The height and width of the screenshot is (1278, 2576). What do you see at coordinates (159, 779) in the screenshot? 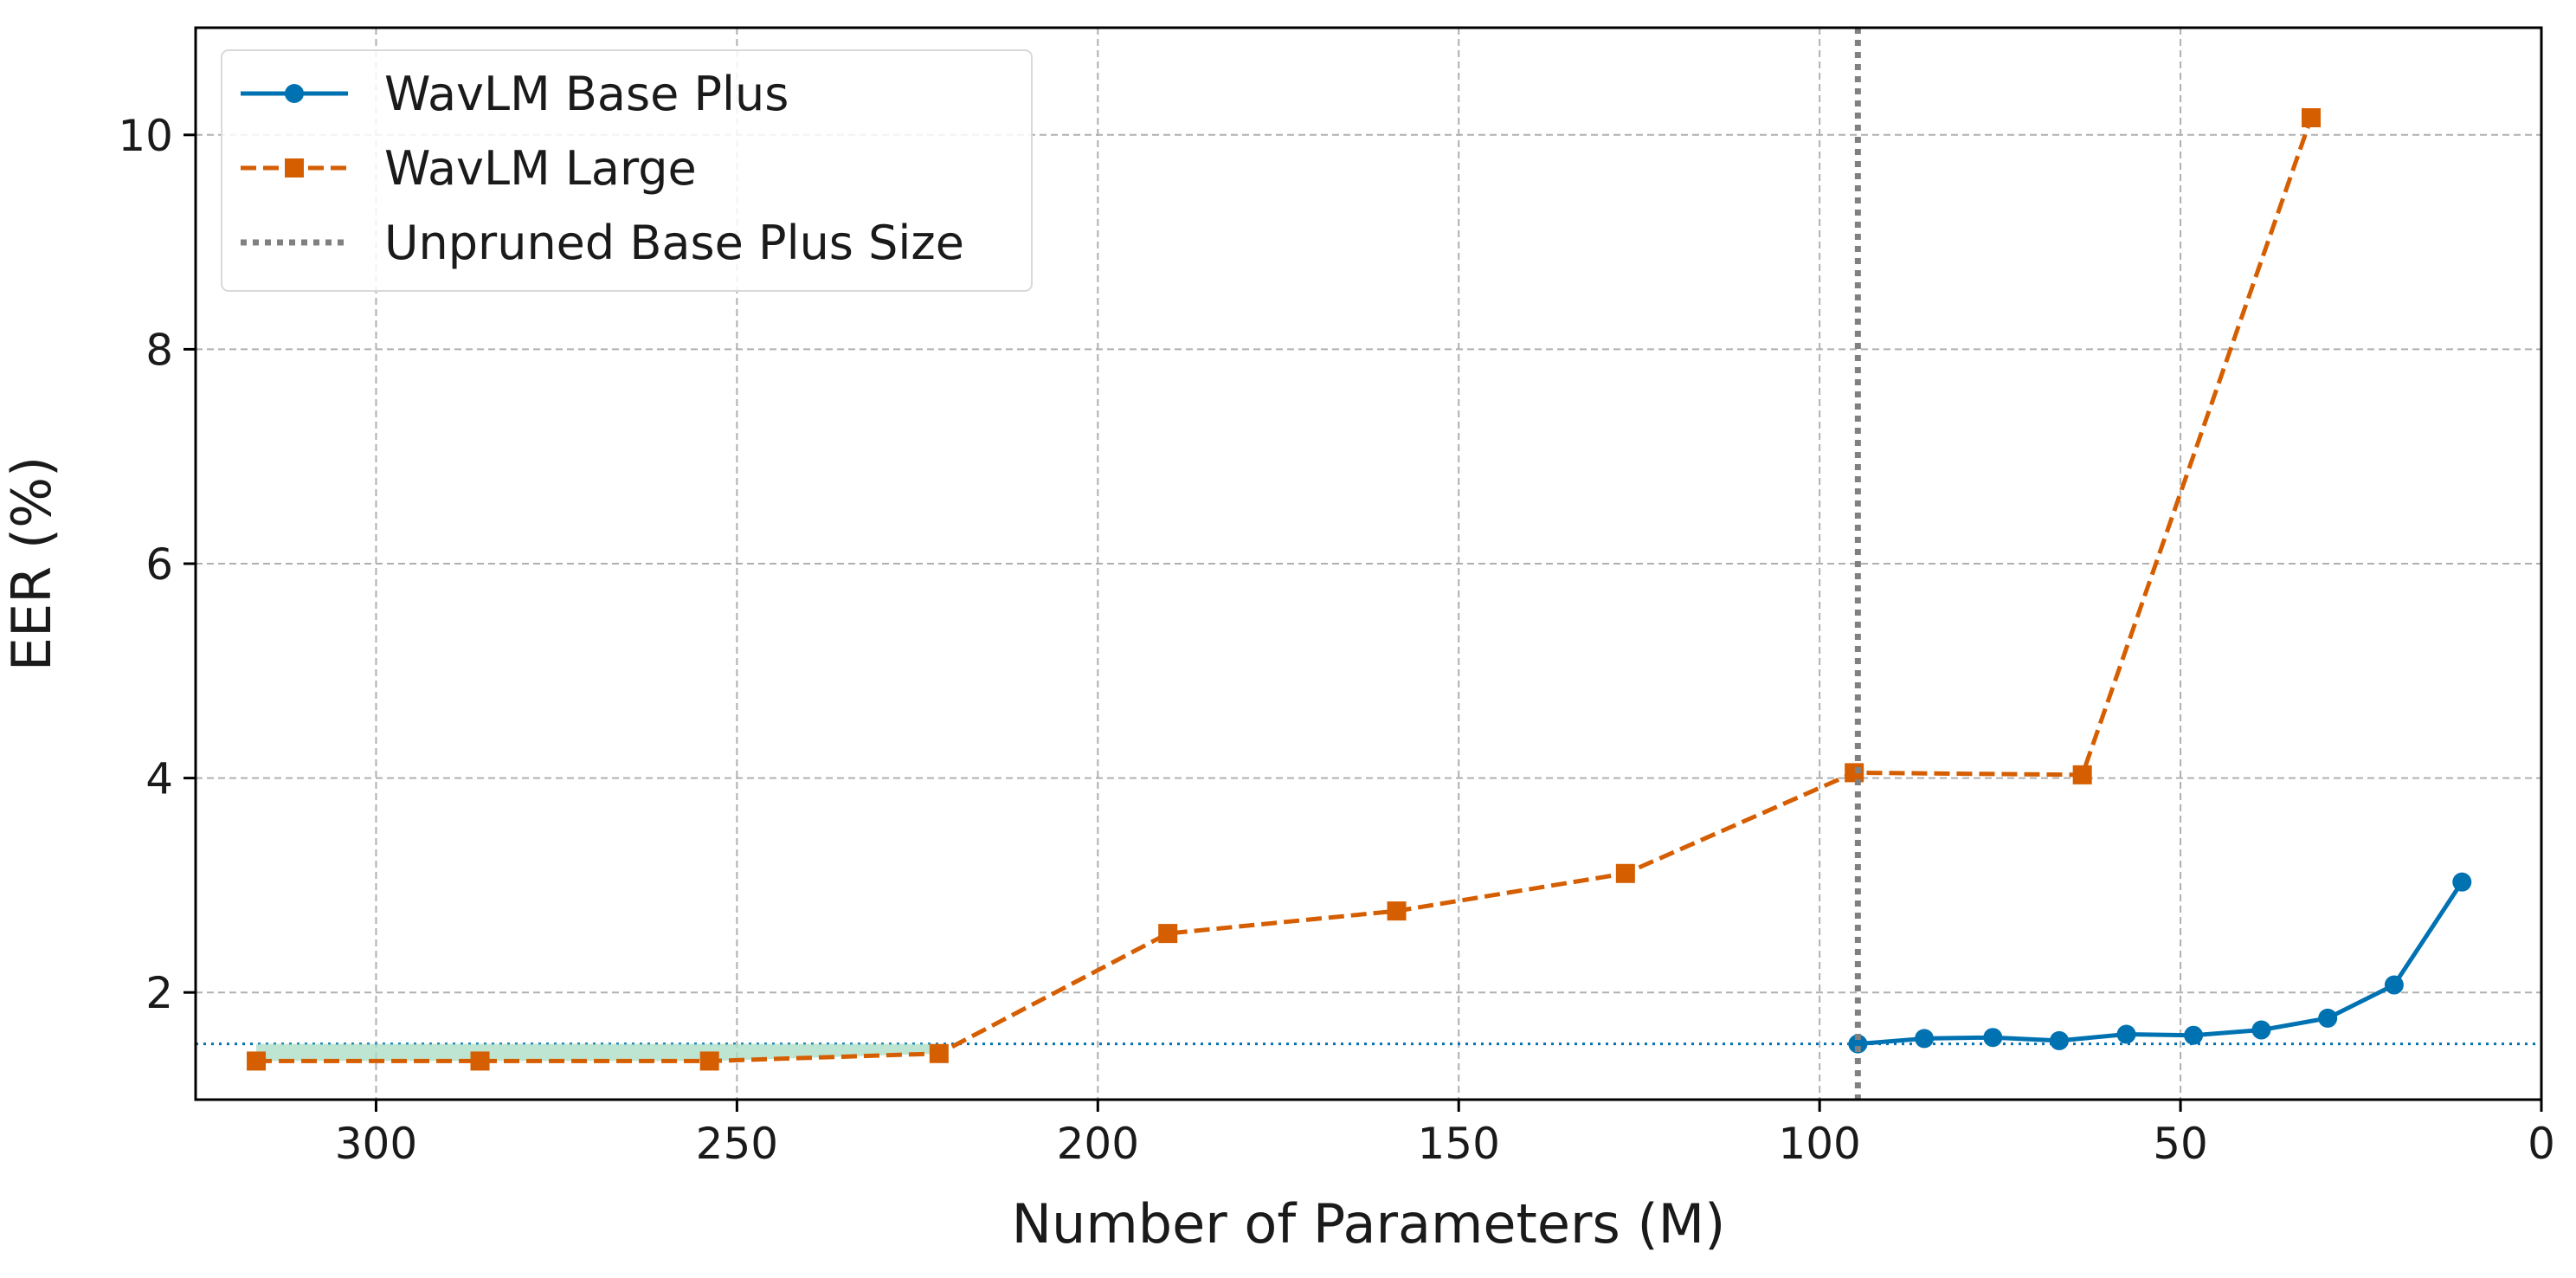
I see `y-tick-label: 4` at bounding box center [159, 779].